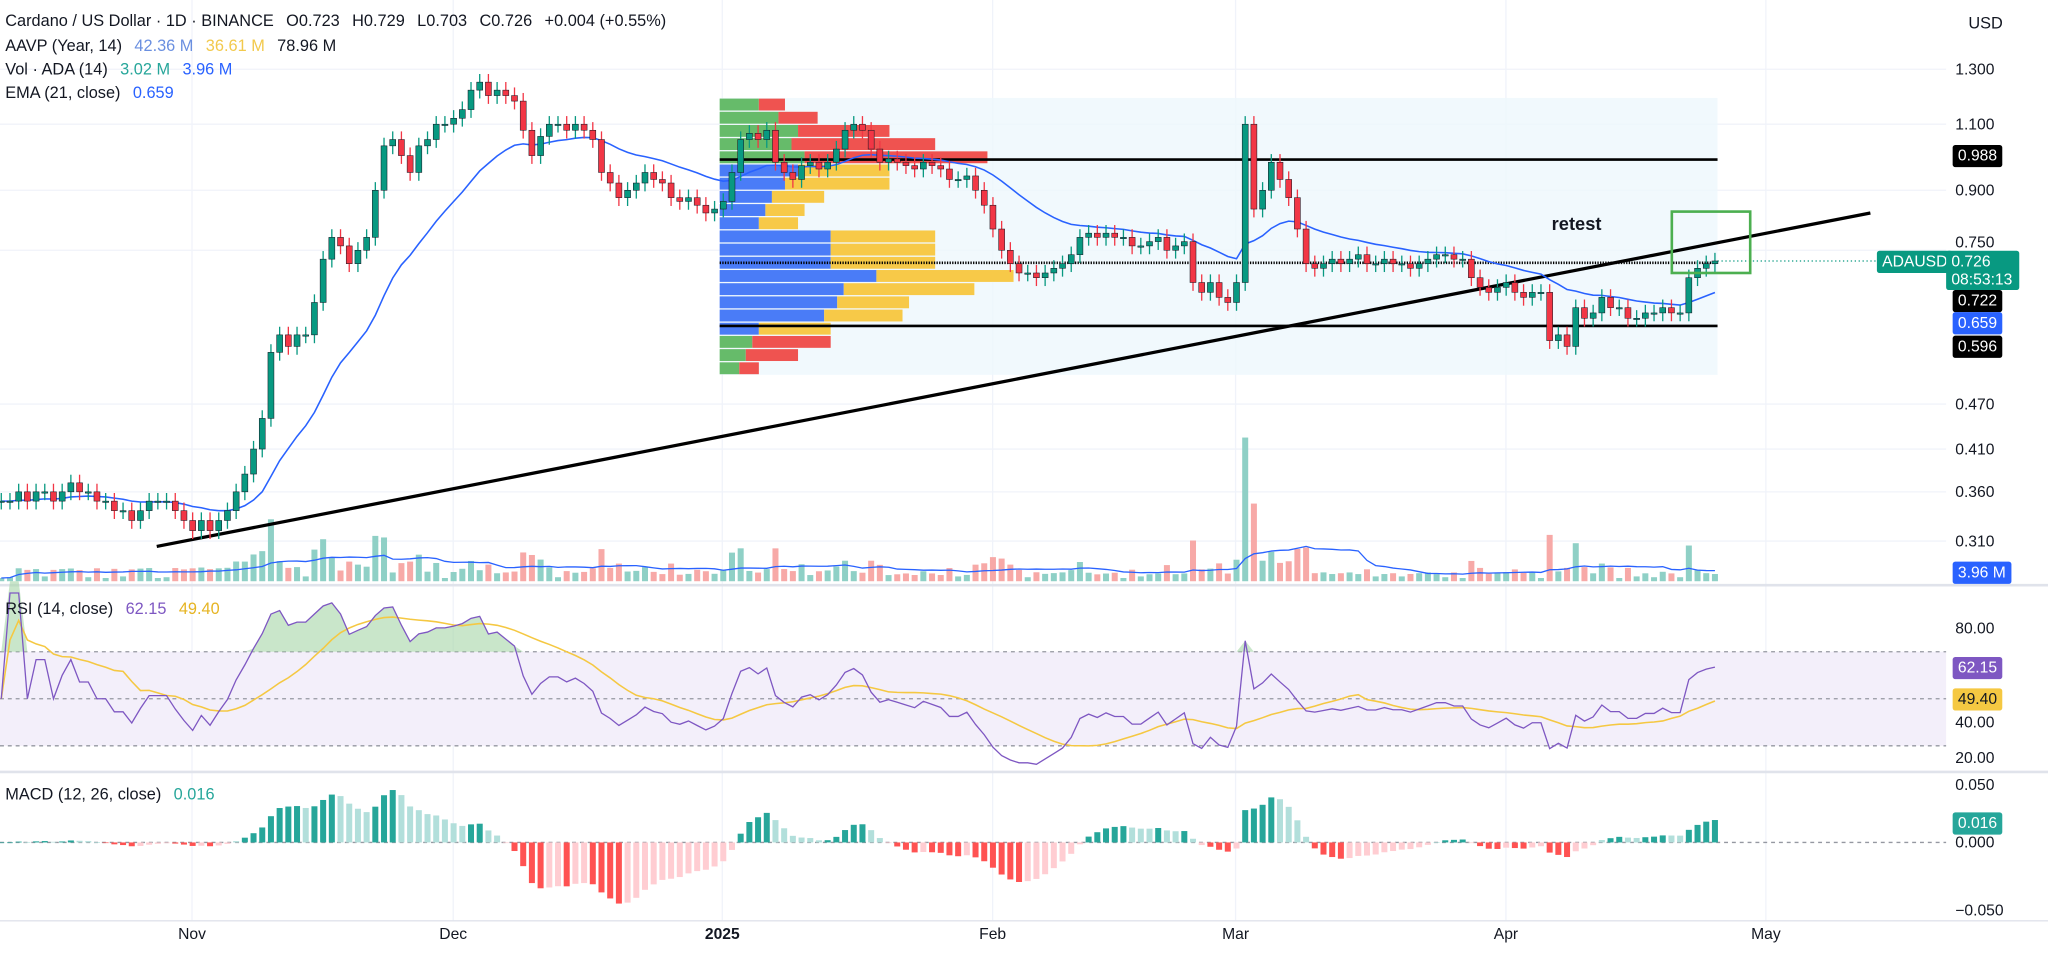  I want to click on rsi-legend: RSI (14, close) 62.15 49.40, so click(116, 609).